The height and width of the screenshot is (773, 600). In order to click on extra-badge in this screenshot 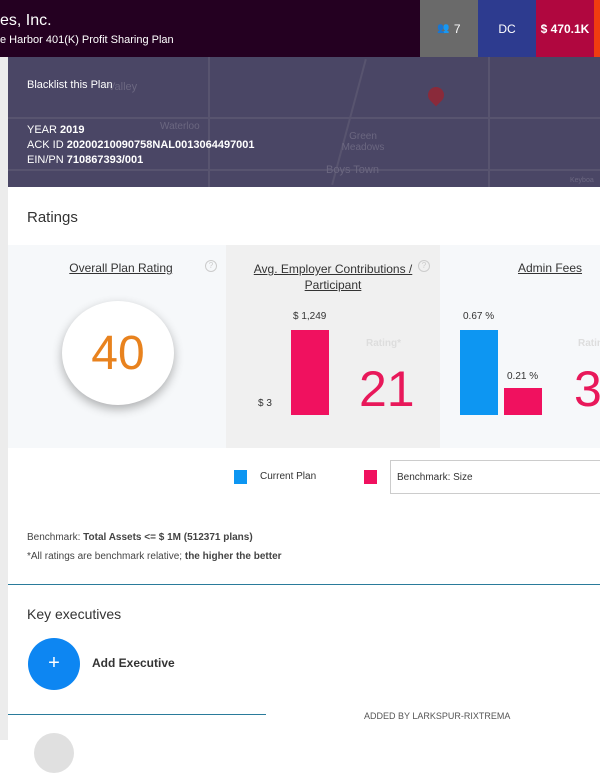, I will do `click(597, 28)`.